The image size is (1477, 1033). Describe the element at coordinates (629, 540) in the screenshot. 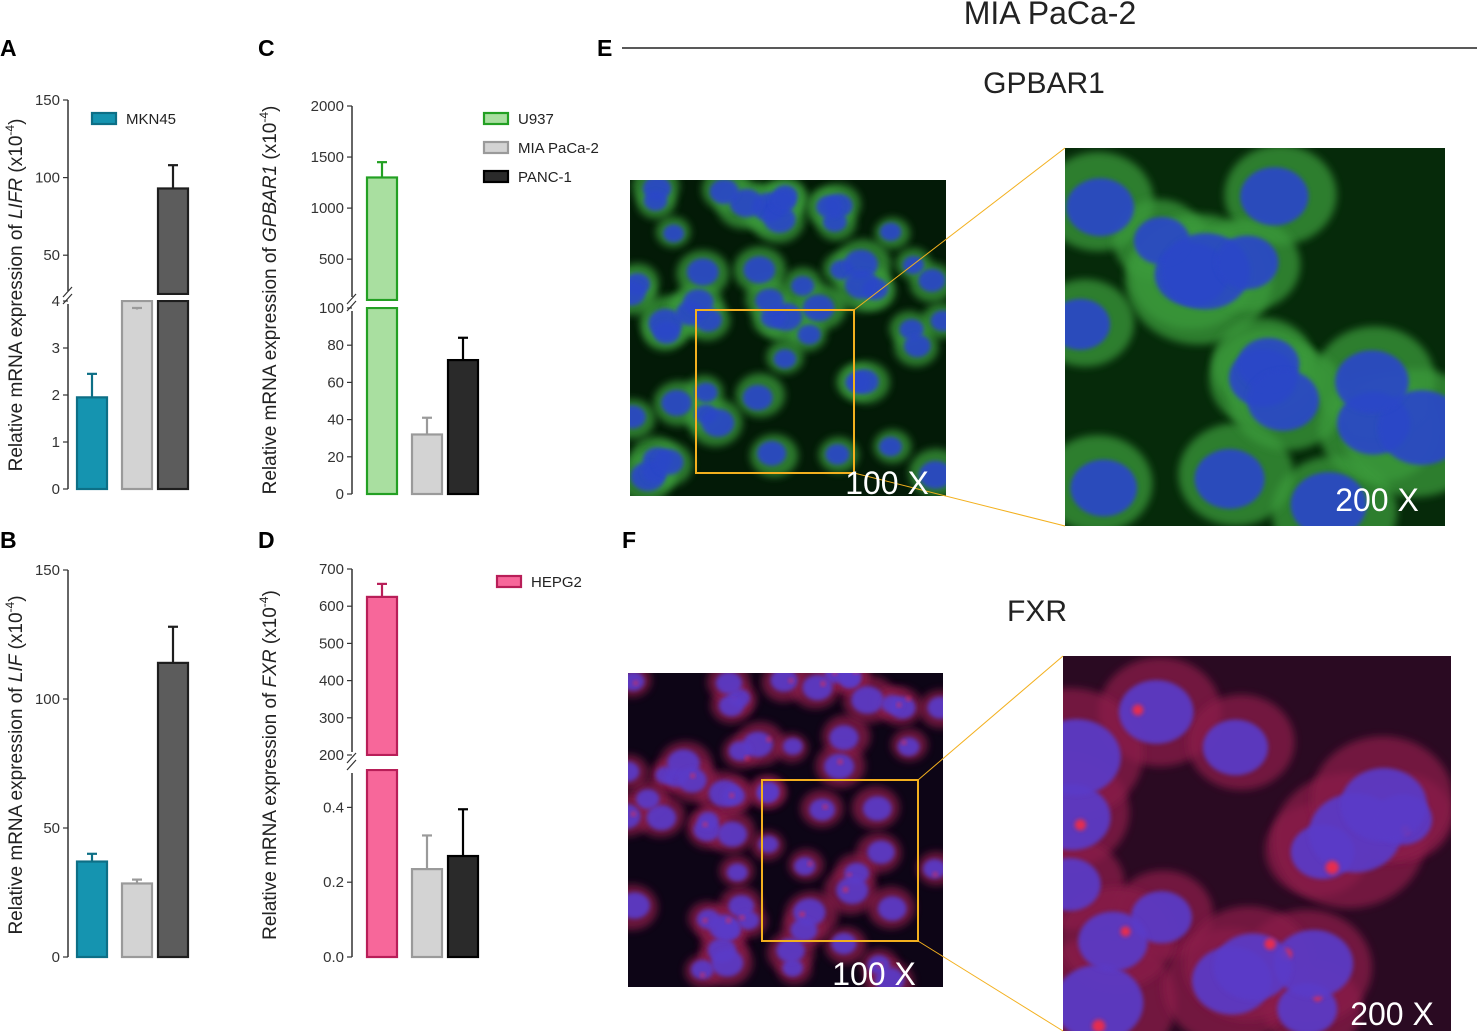

I see `panel-letter-f: F` at that location.